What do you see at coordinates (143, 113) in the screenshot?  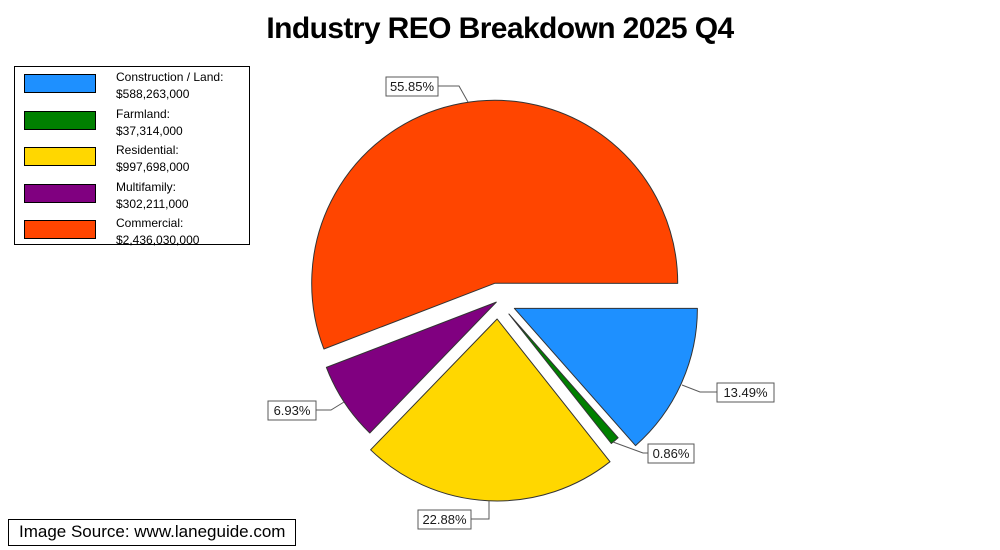 I see `legend-label: Farmland:` at bounding box center [143, 113].